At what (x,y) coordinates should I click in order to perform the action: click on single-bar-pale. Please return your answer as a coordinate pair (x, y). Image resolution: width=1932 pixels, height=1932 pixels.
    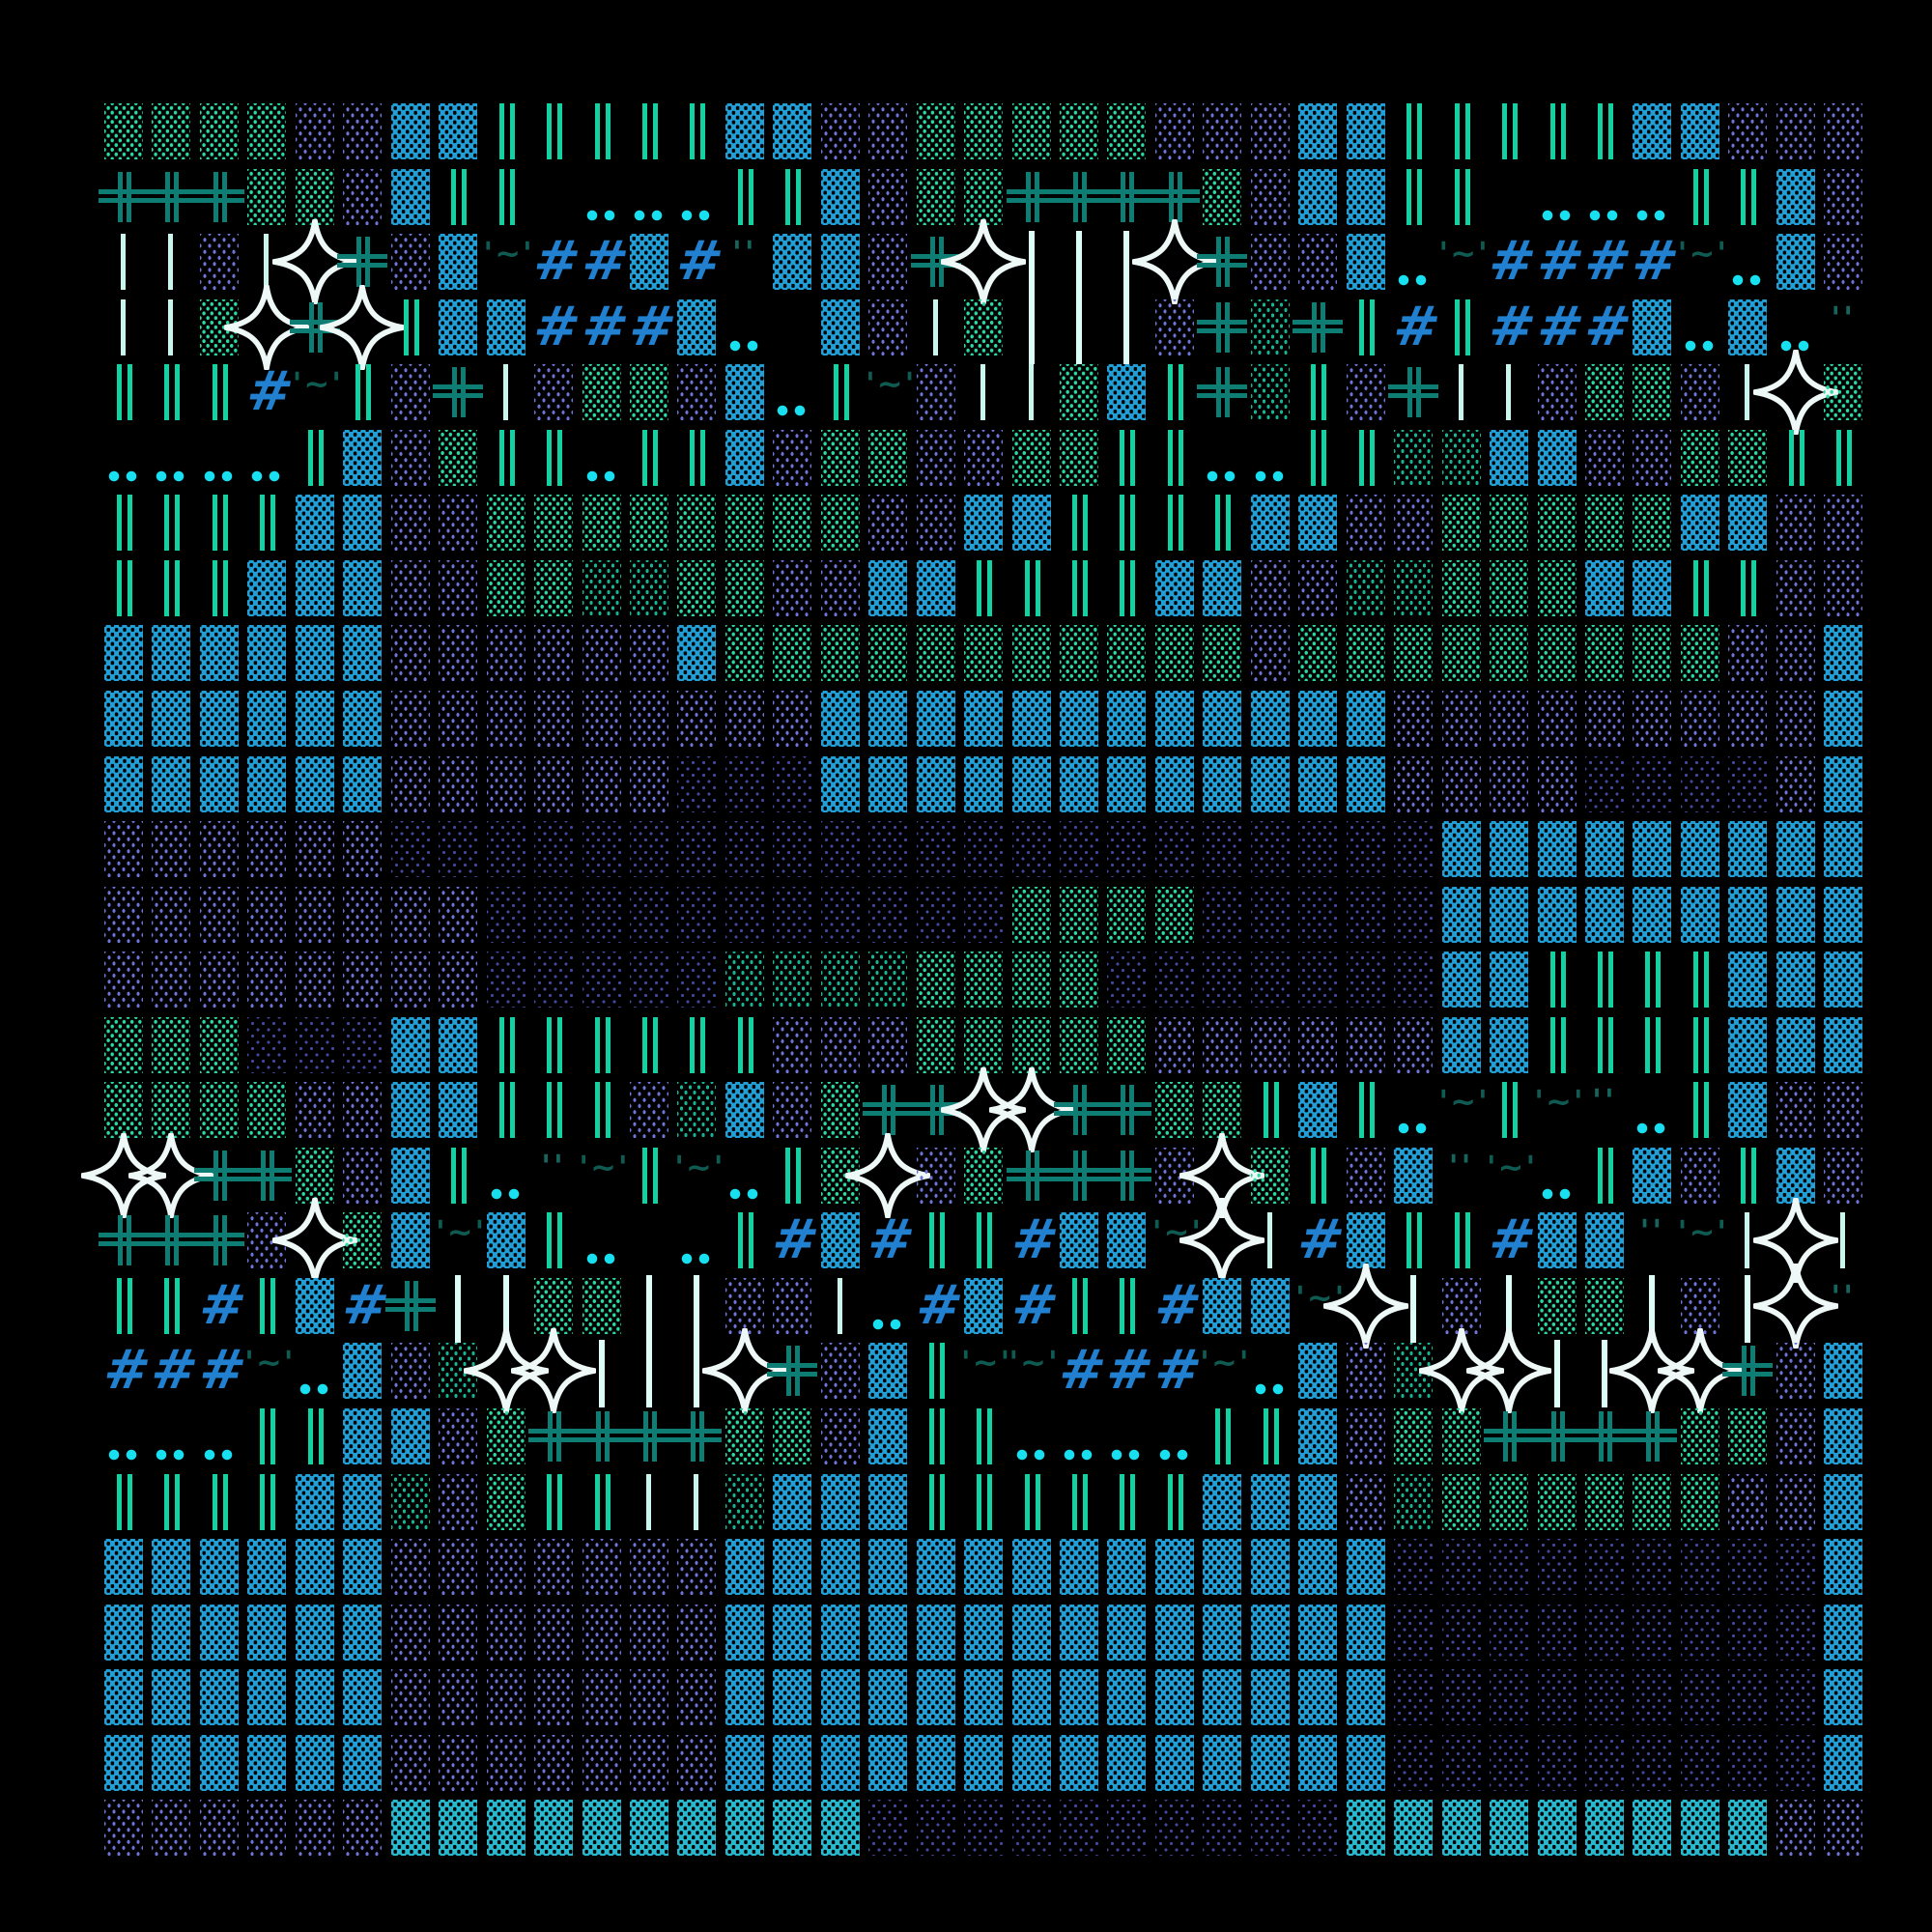
    Looking at the image, I should click on (123, 326).